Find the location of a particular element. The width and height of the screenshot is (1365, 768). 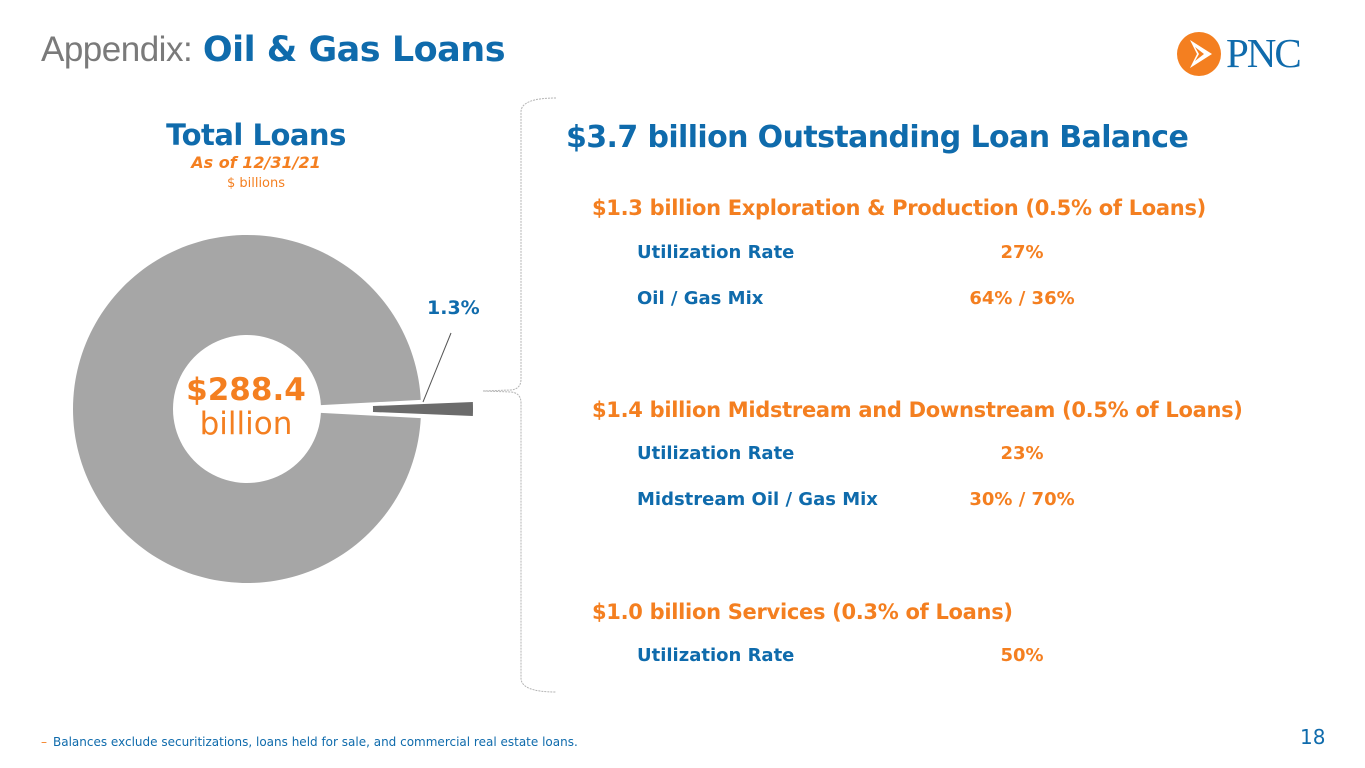

donut-slice-other-loans is located at coordinates (247, 409).